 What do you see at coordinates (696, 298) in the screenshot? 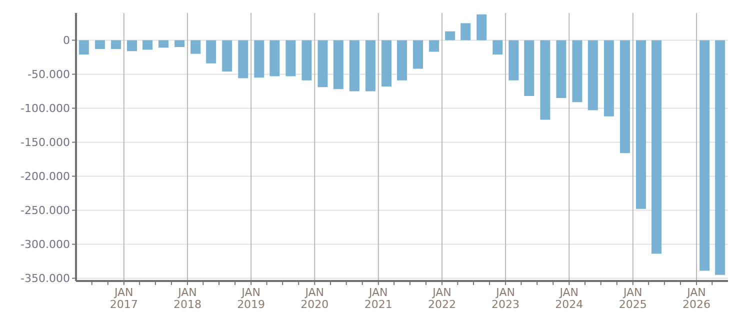
I see `x-tick-label: JAN 2026` at bounding box center [696, 298].